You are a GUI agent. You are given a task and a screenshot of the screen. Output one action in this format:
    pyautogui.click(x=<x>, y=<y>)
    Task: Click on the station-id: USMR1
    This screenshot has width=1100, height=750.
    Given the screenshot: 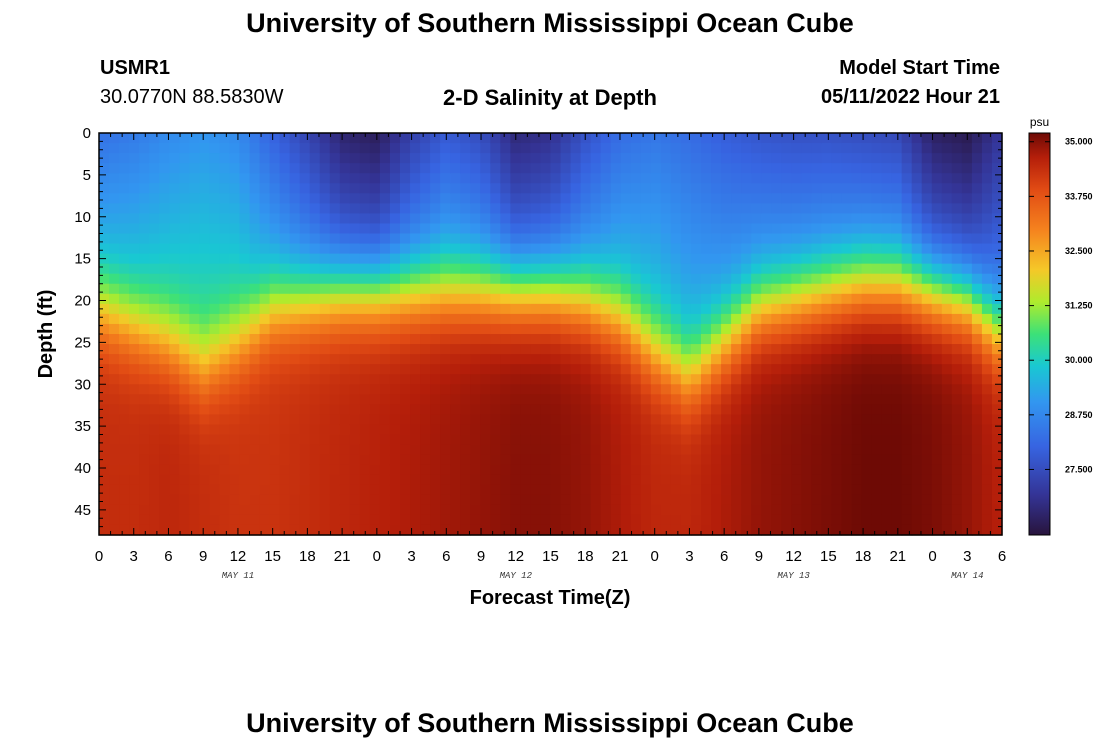 What is the action you would take?
    pyautogui.click(x=135, y=68)
    